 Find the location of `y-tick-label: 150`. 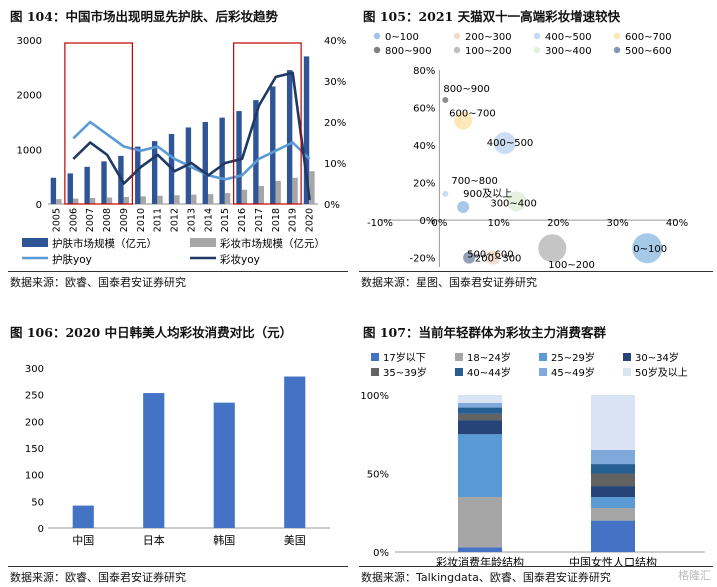

y-tick-label: 150 is located at coordinates (34, 449).